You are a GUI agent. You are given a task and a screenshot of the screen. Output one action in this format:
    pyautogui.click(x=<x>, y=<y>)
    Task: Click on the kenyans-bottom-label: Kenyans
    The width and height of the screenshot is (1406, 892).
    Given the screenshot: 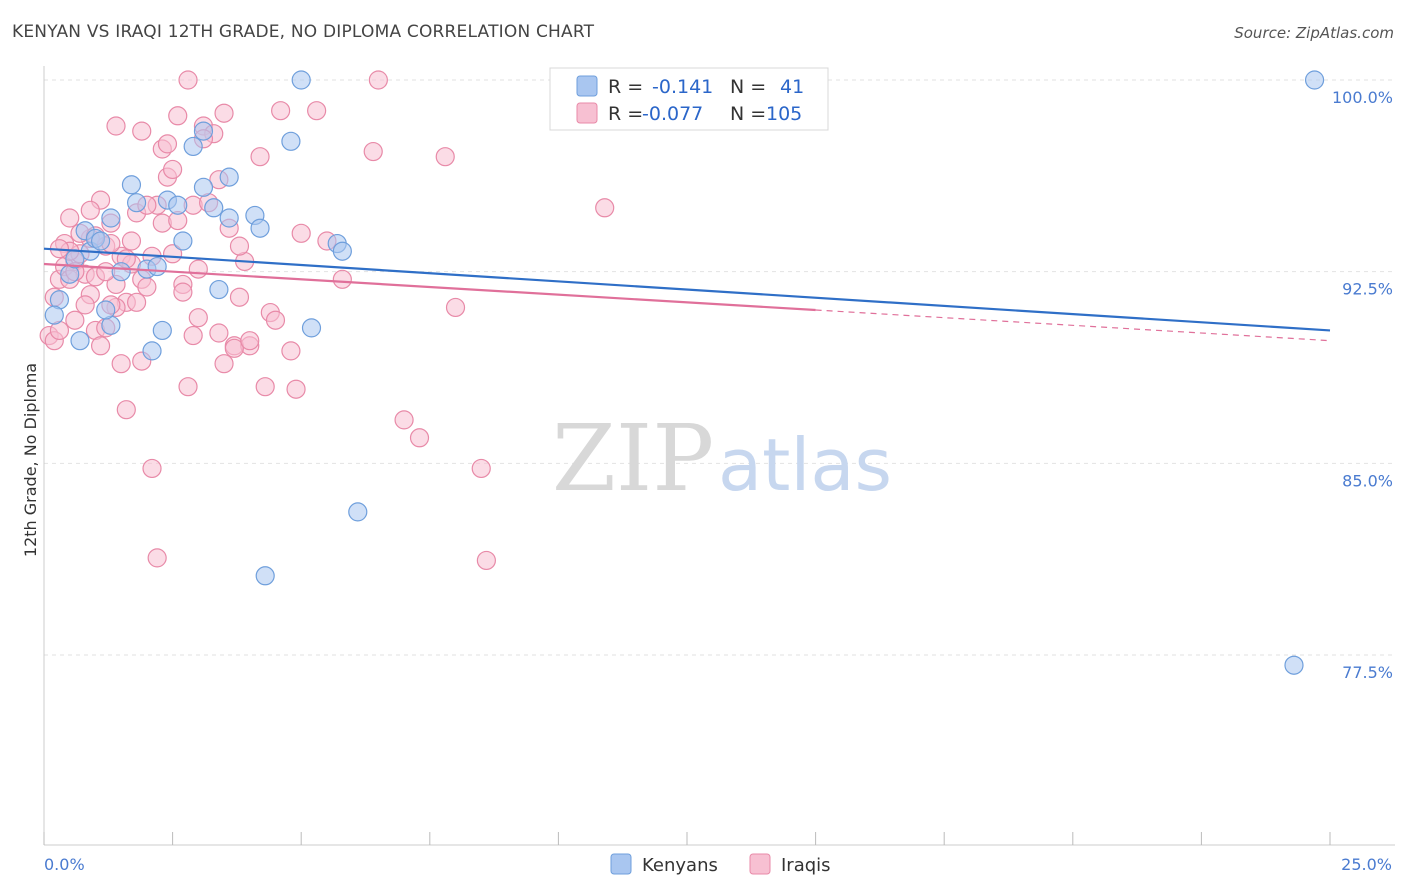 What is the action you would take?
    pyautogui.click(x=680, y=865)
    